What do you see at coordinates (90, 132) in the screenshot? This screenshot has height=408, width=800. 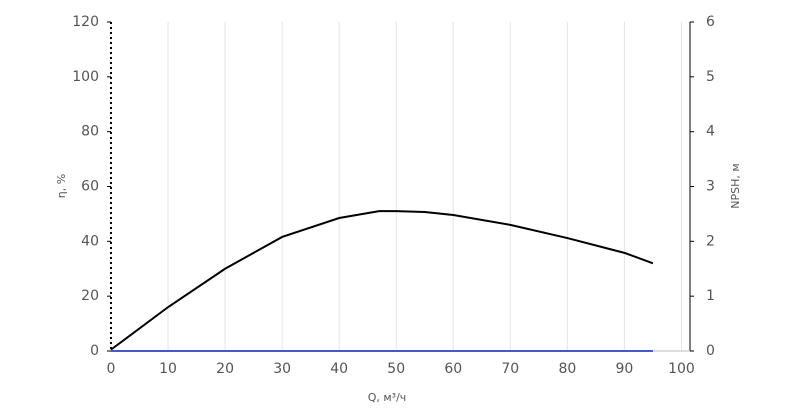 I see `y-tick-label: 80` at bounding box center [90, 132].